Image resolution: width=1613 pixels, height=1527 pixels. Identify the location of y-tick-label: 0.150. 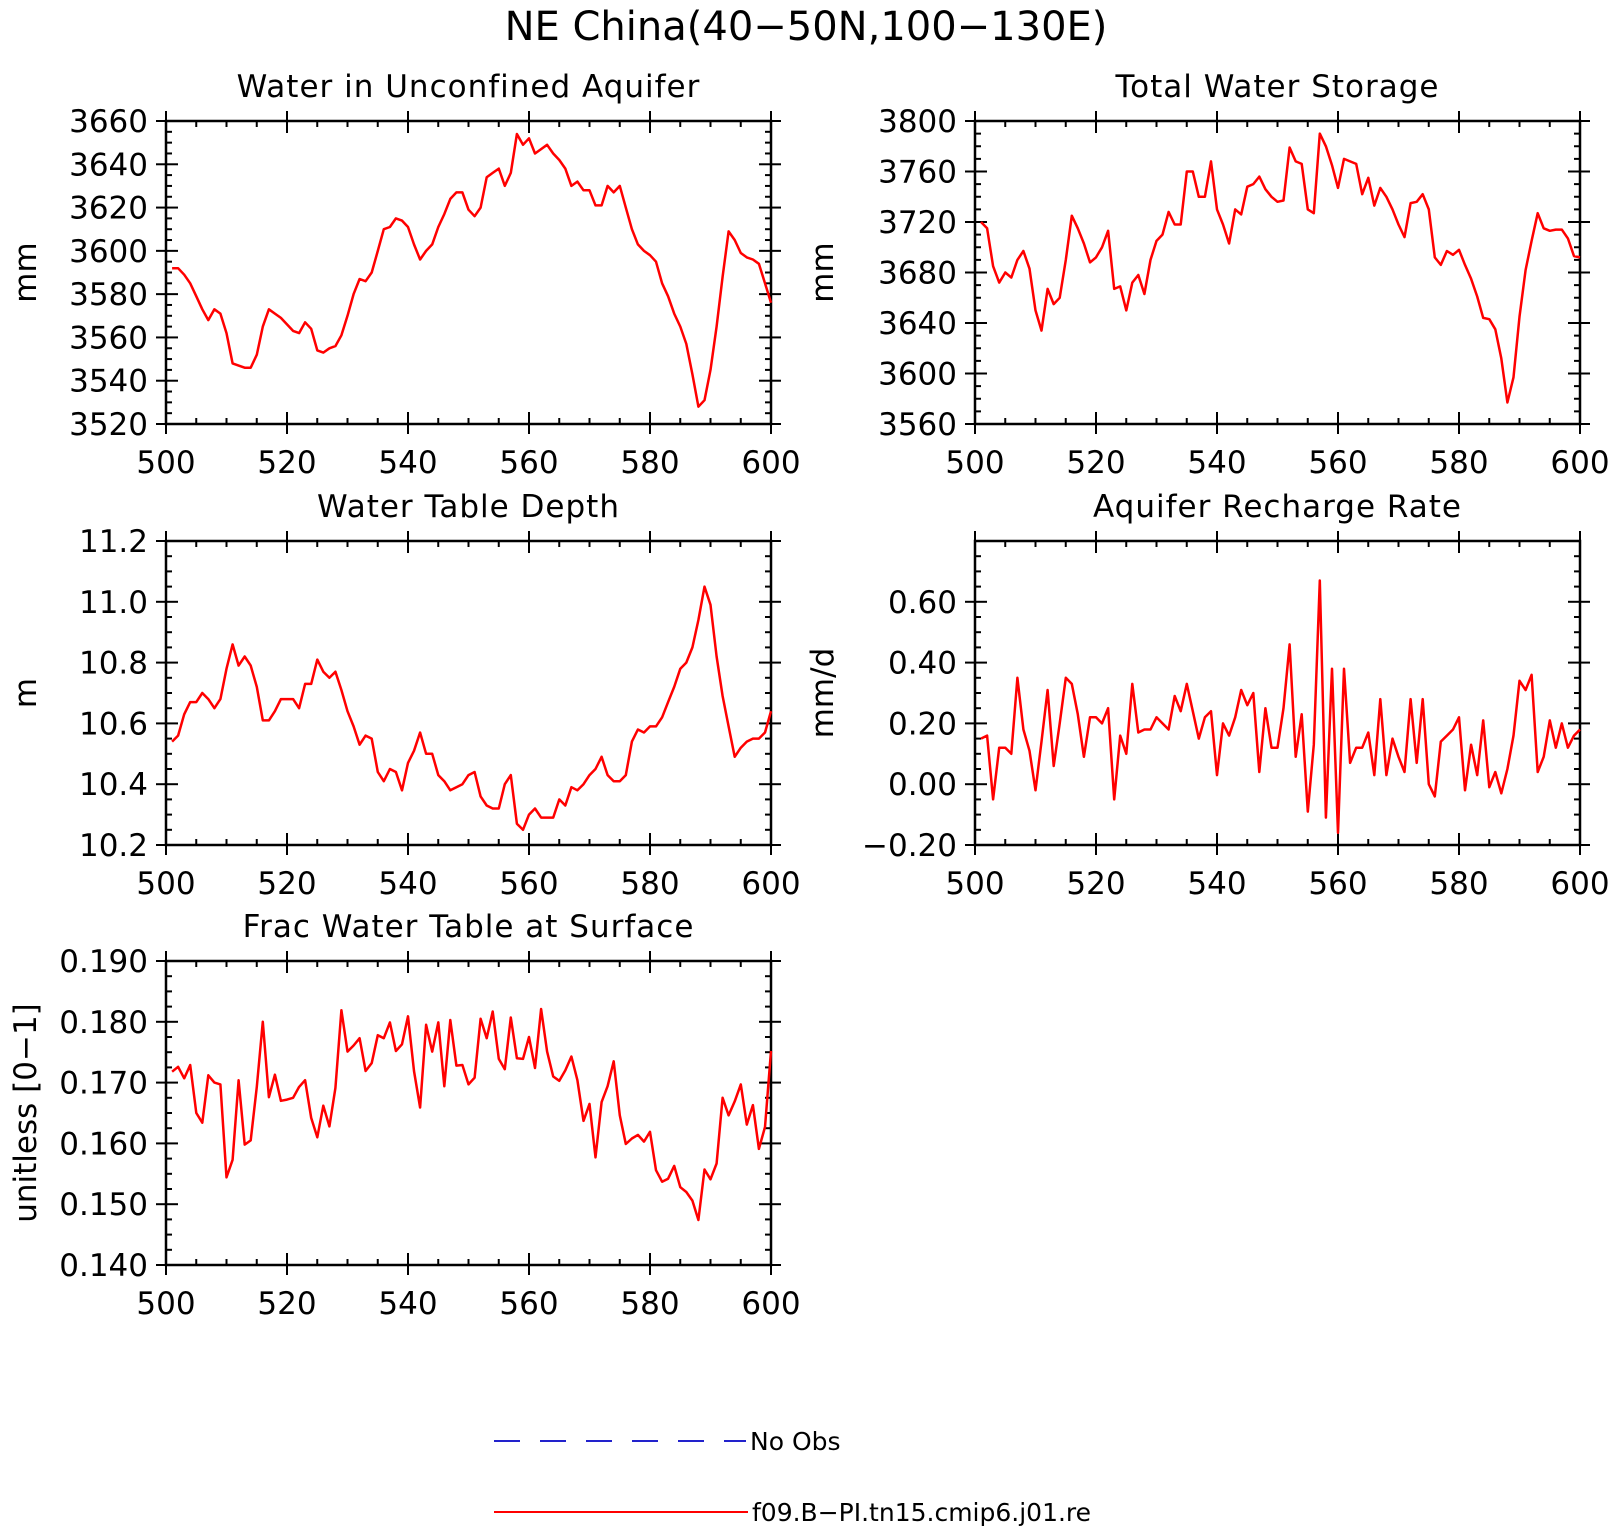
(103, 1205).